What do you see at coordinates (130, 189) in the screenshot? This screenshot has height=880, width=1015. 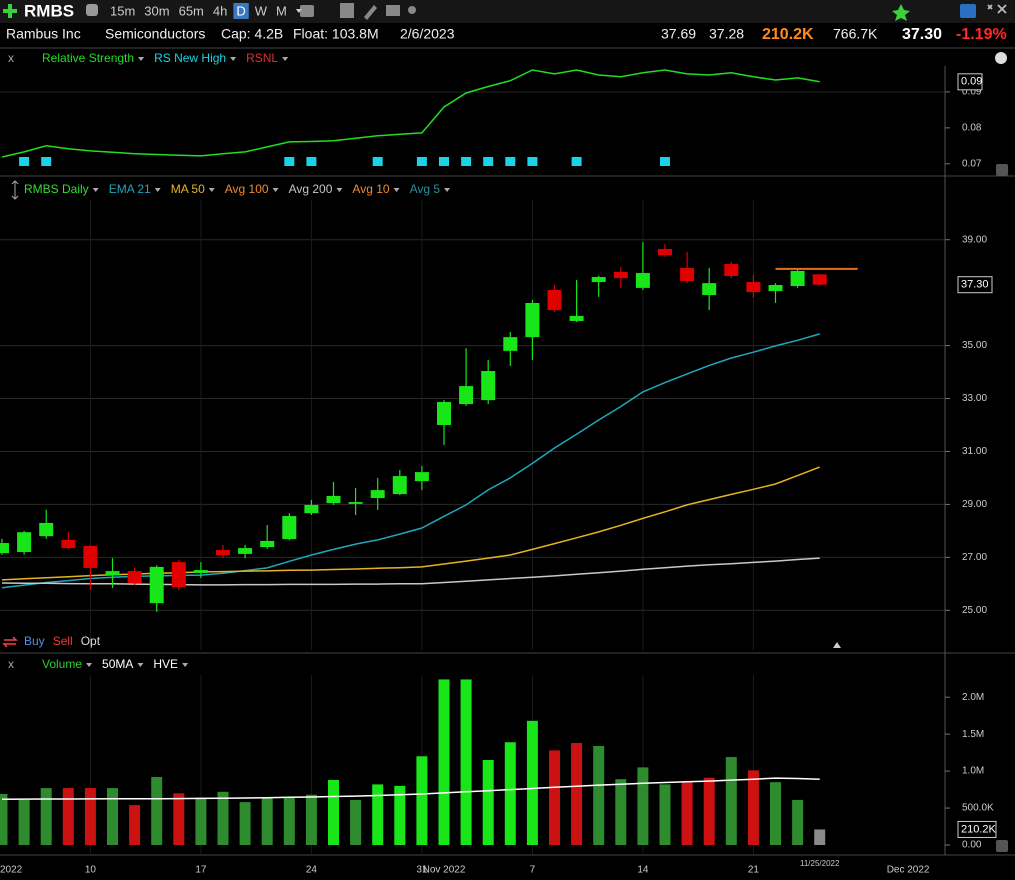 I see `legend-item: EMA 21` at bounding box center [130, 189].